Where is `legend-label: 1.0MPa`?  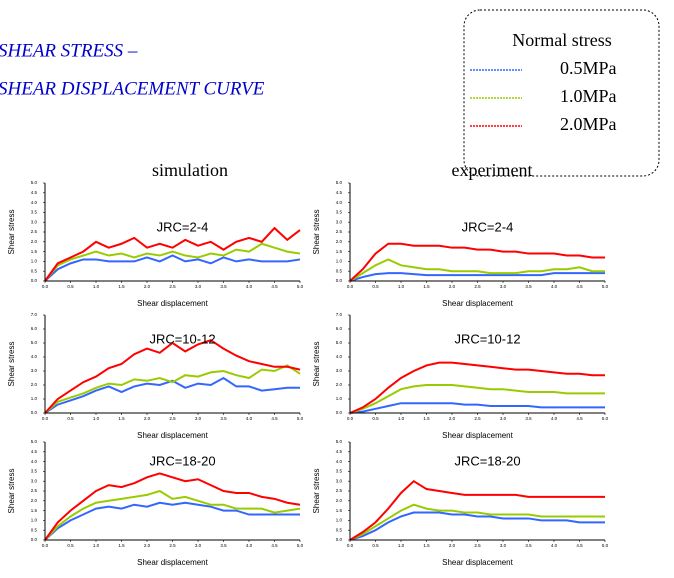 legend-label: 1.0MPa is located at coordinates (588, 96).